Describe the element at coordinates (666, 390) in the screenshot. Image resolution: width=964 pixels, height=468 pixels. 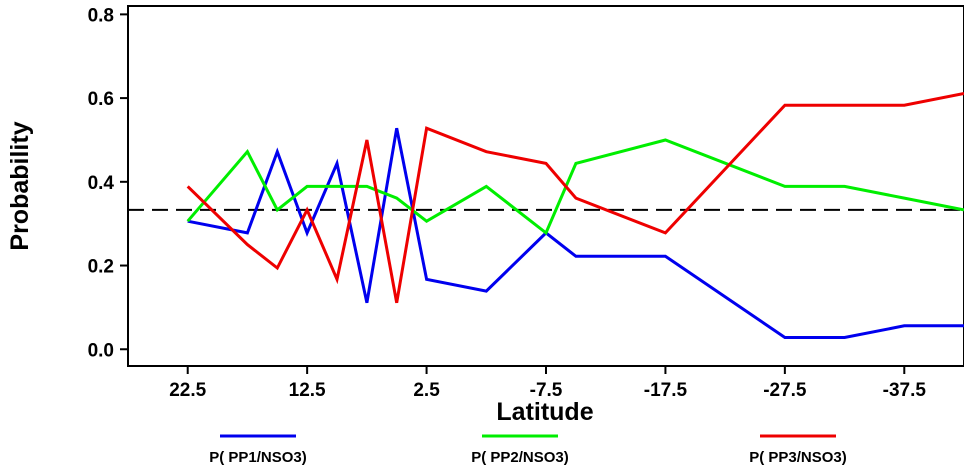
I see `x-tick-label: -17.5` at that location.